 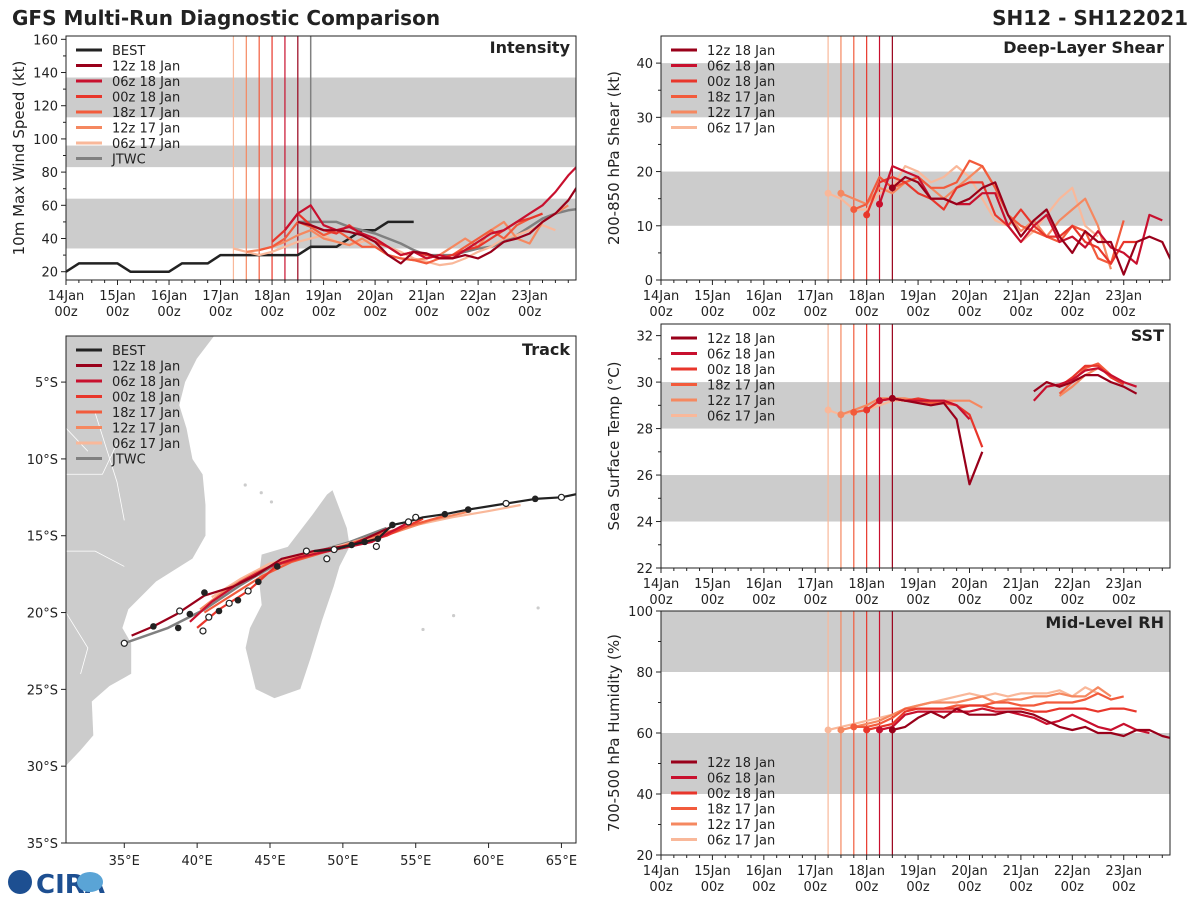 I want to click on track-ytick-label-3: 20°S, so click(x=42, y=614).